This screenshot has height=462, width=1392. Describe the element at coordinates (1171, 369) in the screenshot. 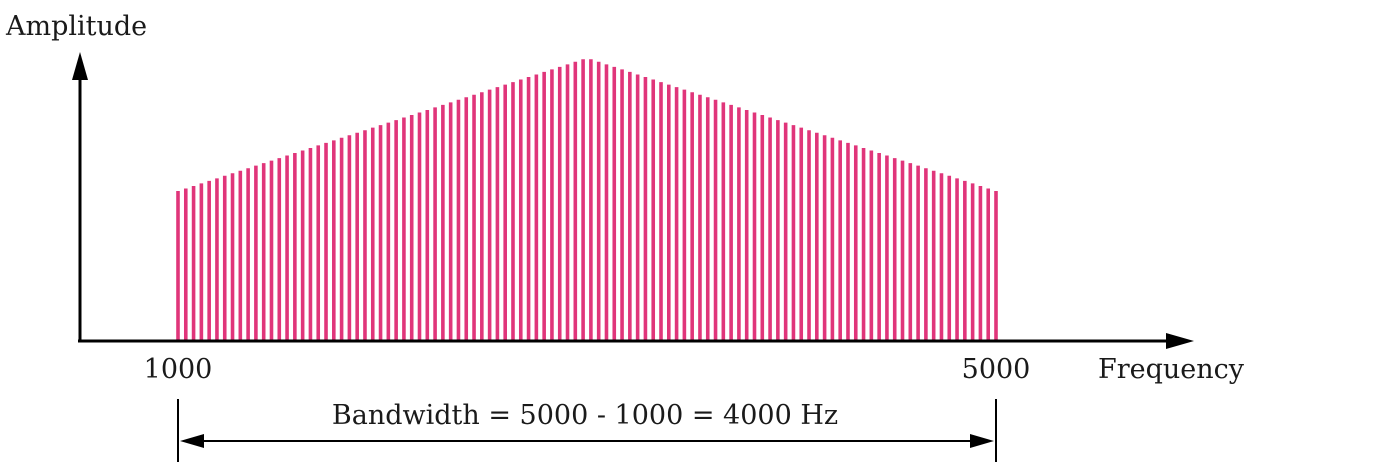

I see `x-axis-label: Frequency` at that location.